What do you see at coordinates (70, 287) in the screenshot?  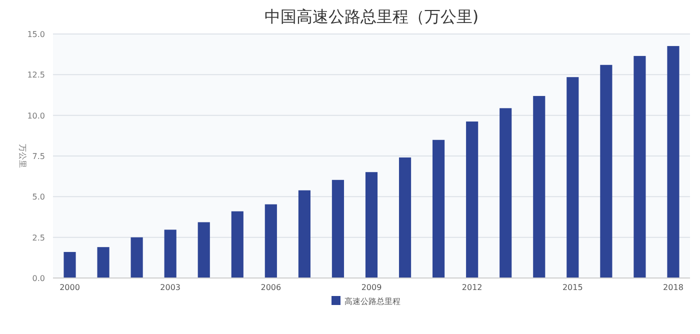 I see `x-tick-label: 2000` at bounding box center [70, 287].